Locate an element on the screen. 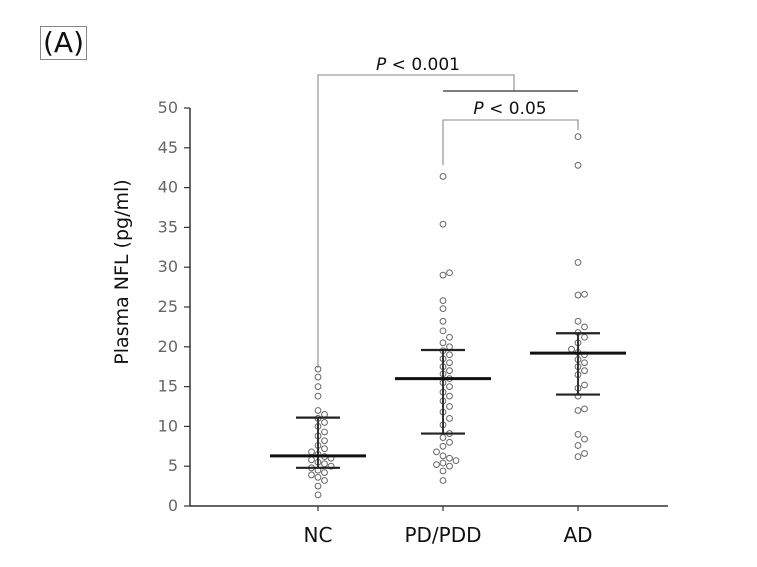  y-tick-label: 30 is located at coordinates (168, 266).